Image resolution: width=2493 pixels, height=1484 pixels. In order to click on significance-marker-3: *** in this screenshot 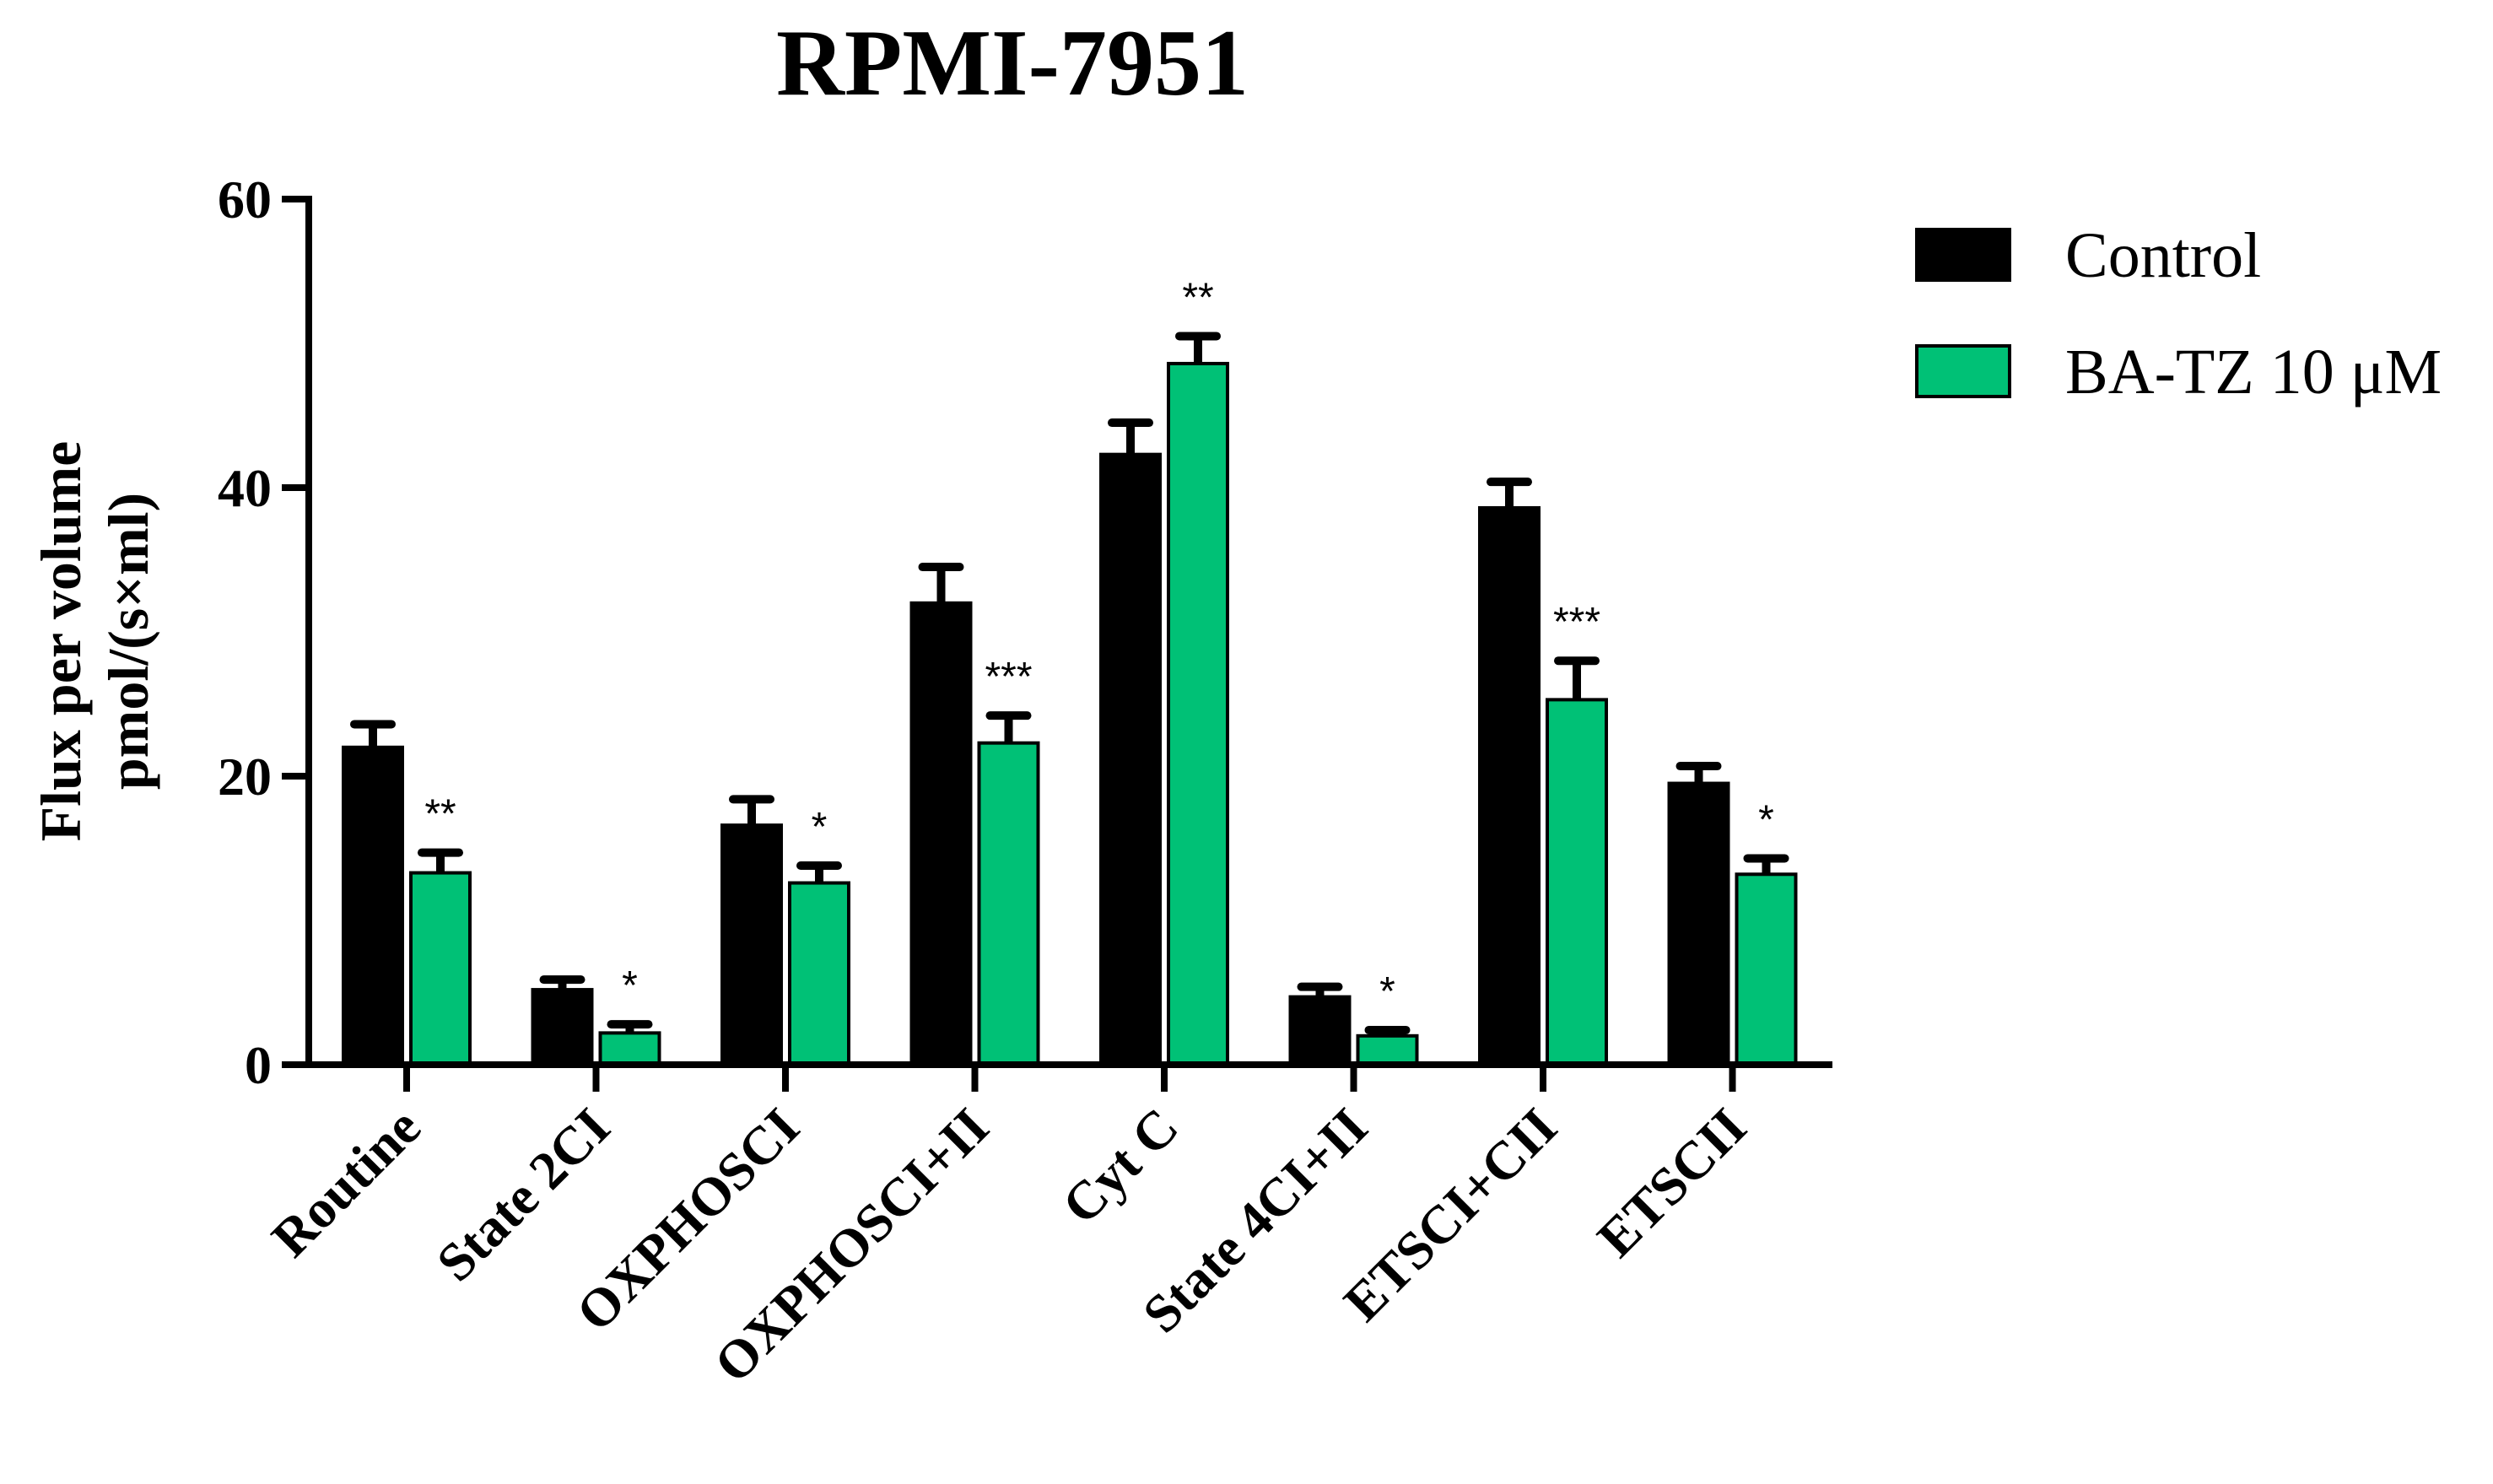, I will do `click(1009, 677)`.